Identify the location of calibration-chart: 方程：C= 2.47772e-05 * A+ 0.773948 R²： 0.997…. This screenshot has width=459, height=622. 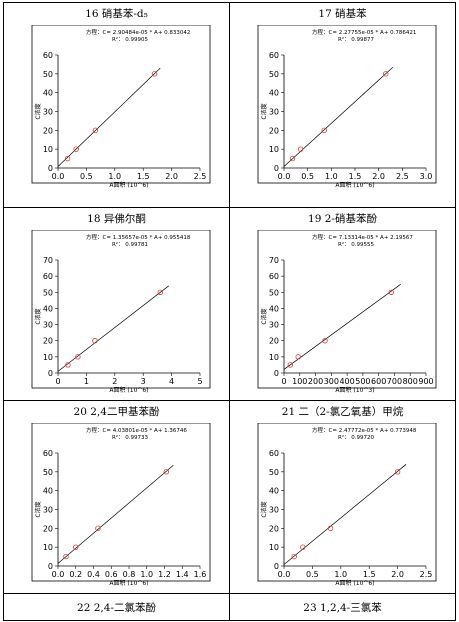
(345, 508).